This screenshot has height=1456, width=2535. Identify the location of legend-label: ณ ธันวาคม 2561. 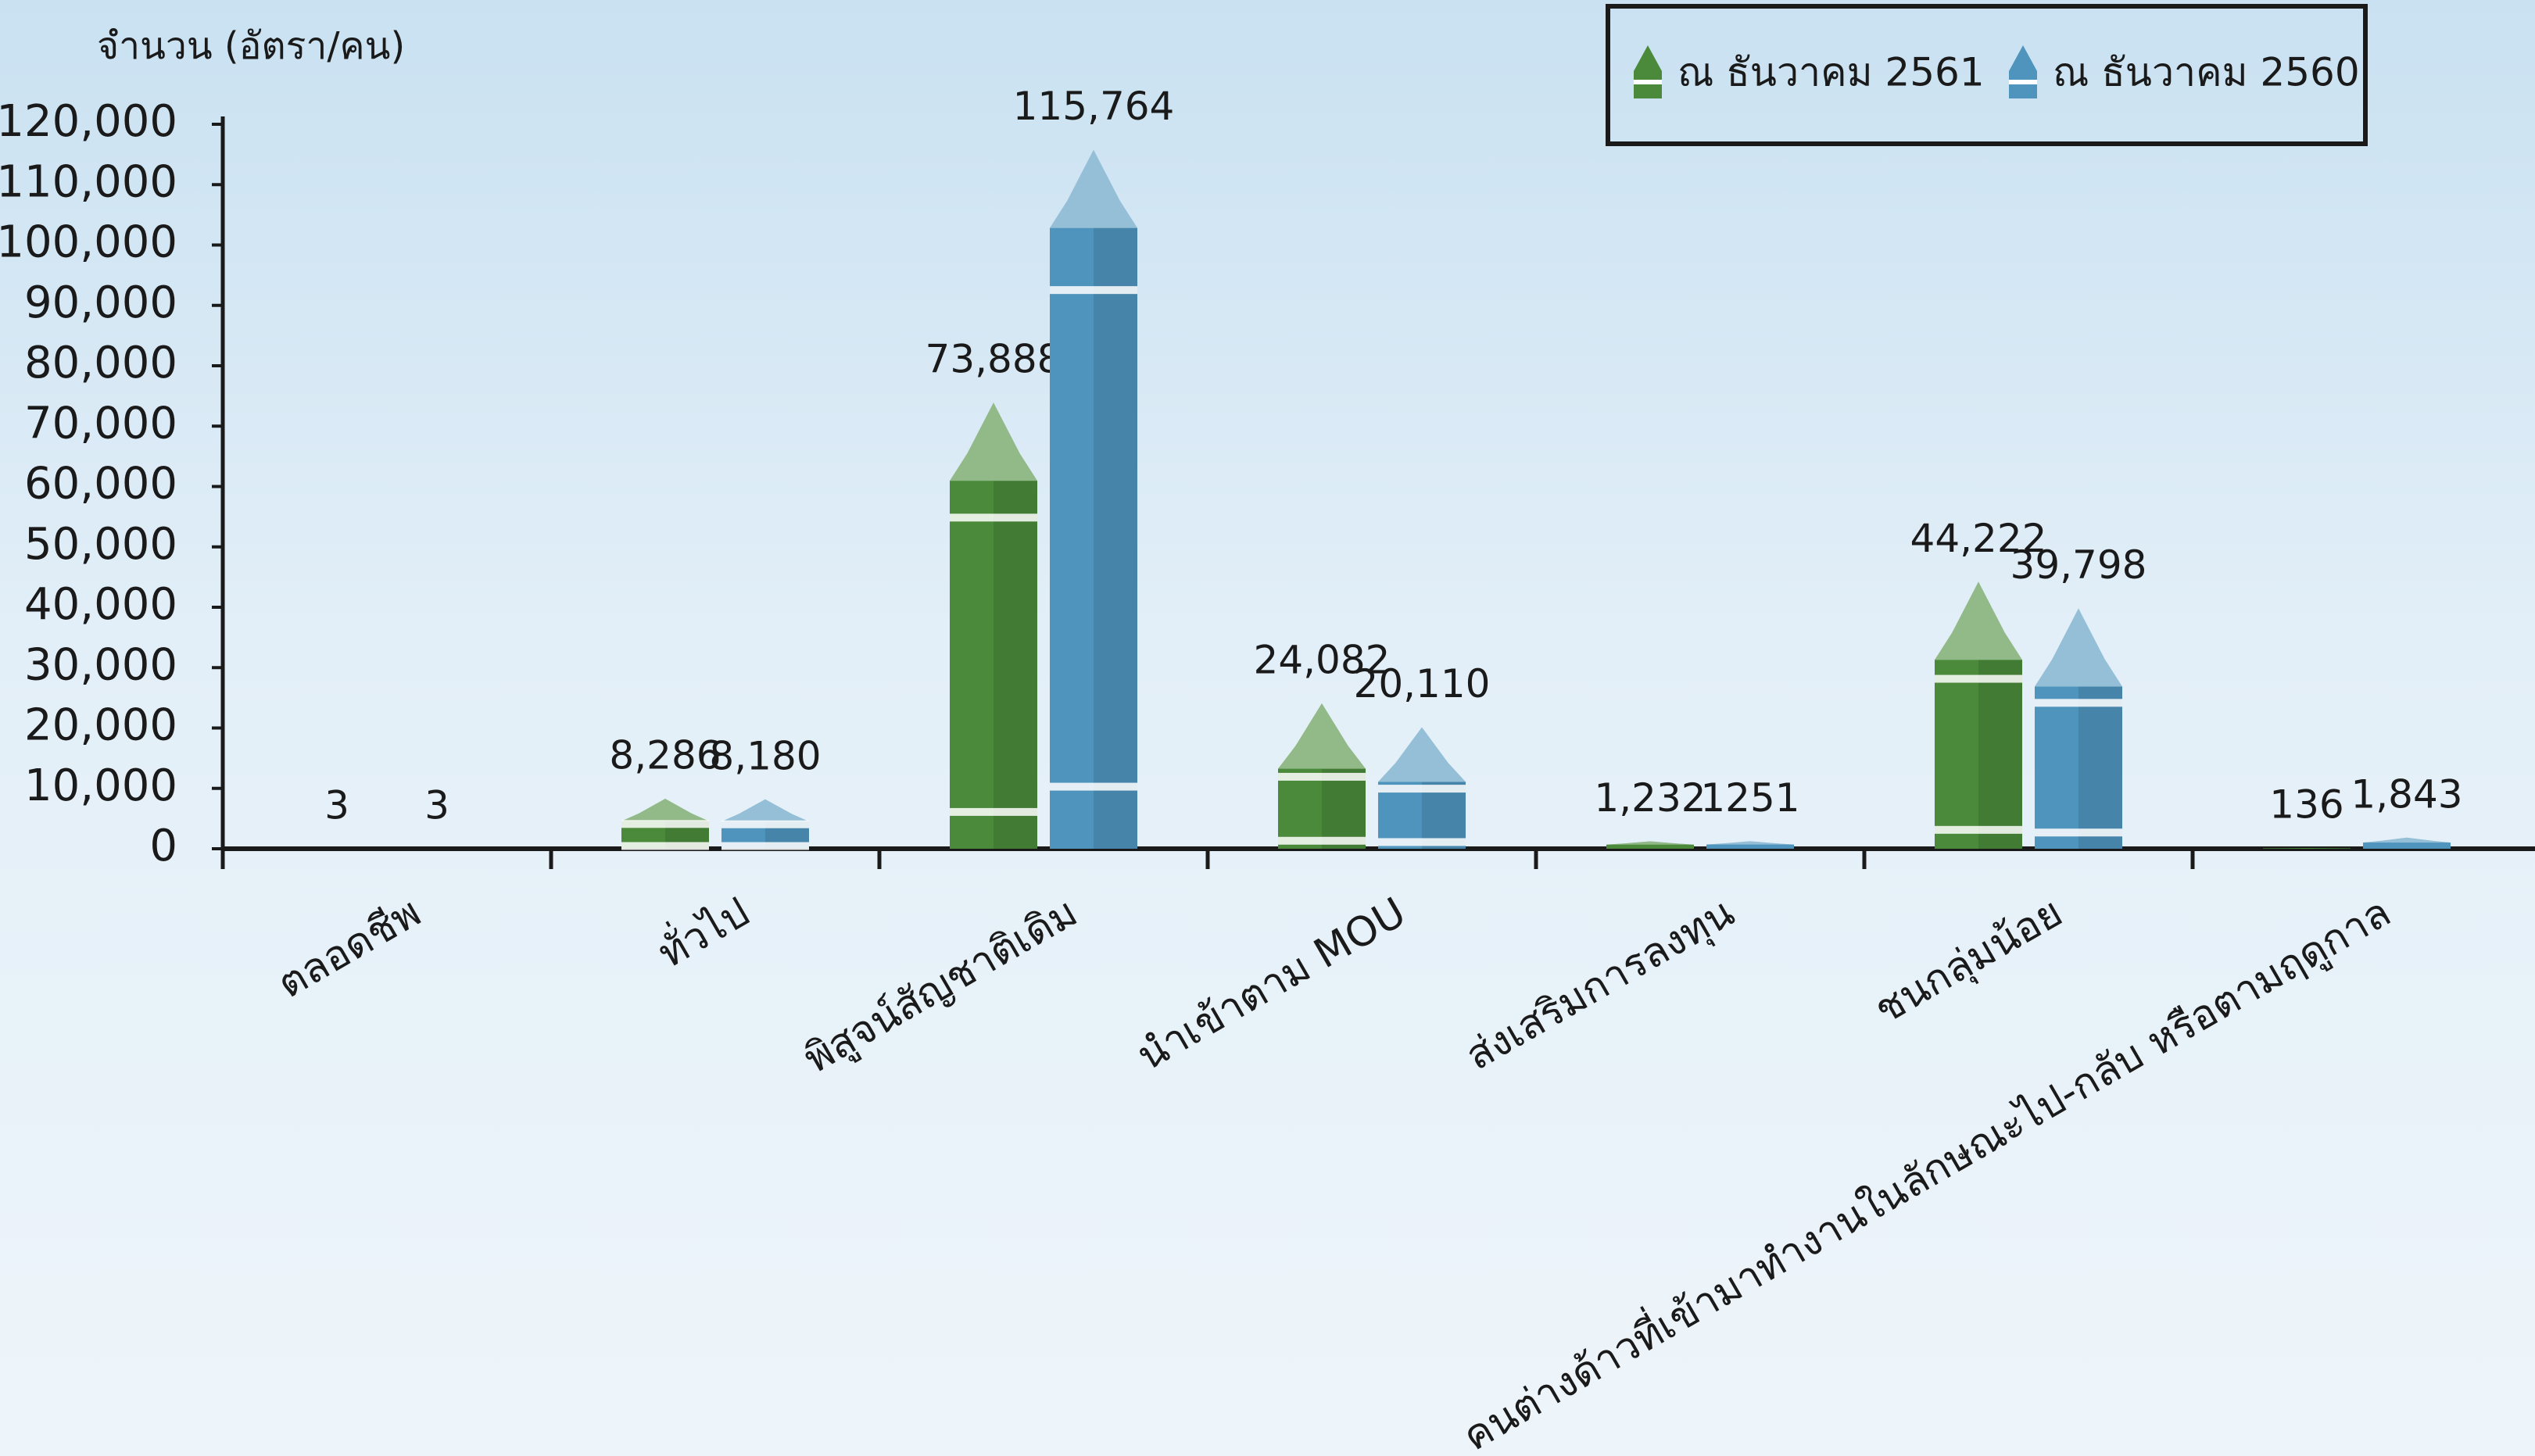
(1831, 72).